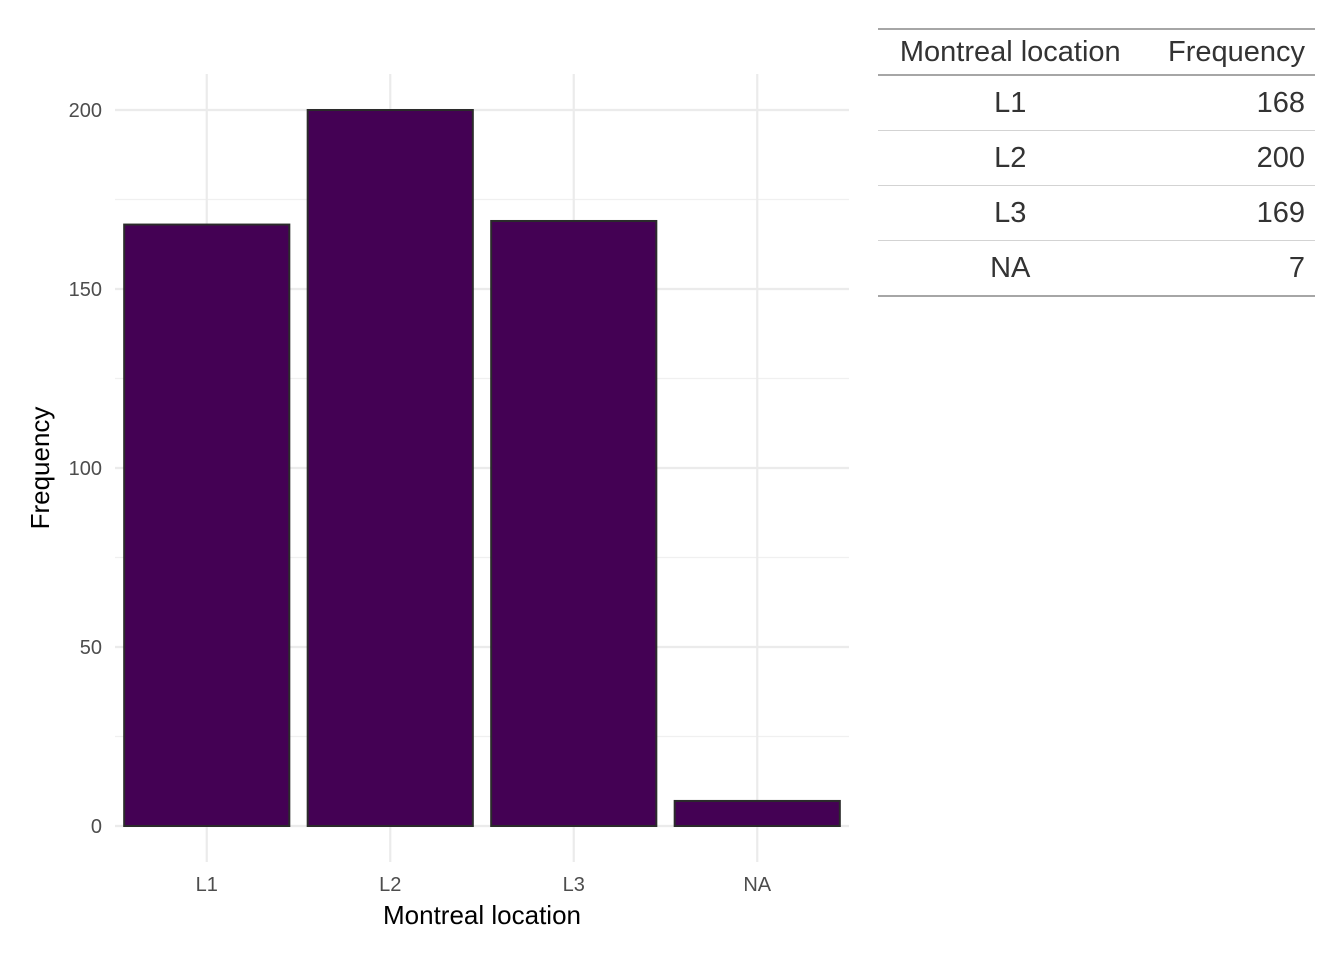 Image resolution: width=1344 pixels, height=960 pixels. I want to click on x-tick-label: L1, so click(207, 885).